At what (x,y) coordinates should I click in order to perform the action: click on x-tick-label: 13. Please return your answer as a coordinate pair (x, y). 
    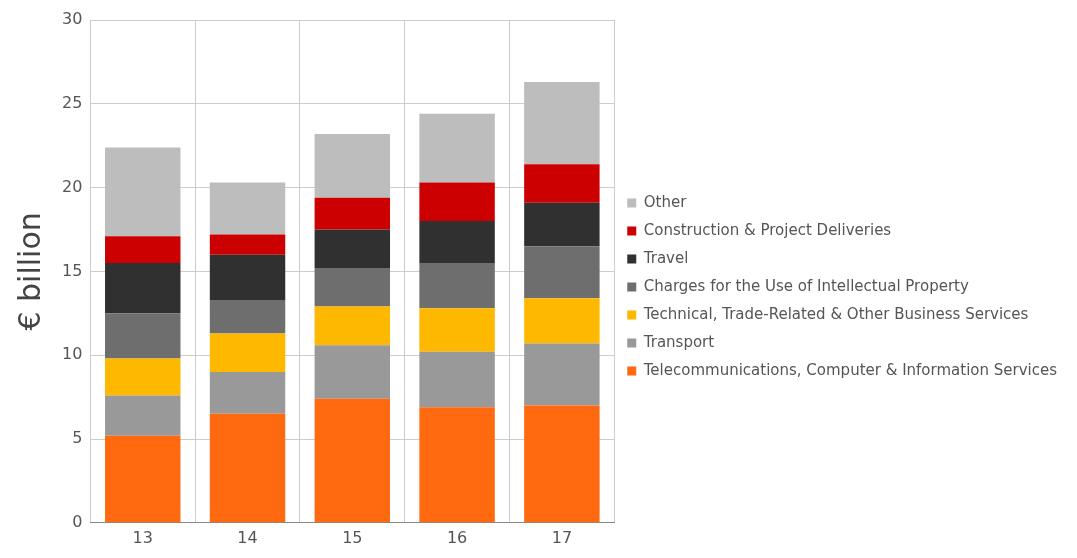
    Looking at the image, I should click on (142, 537).